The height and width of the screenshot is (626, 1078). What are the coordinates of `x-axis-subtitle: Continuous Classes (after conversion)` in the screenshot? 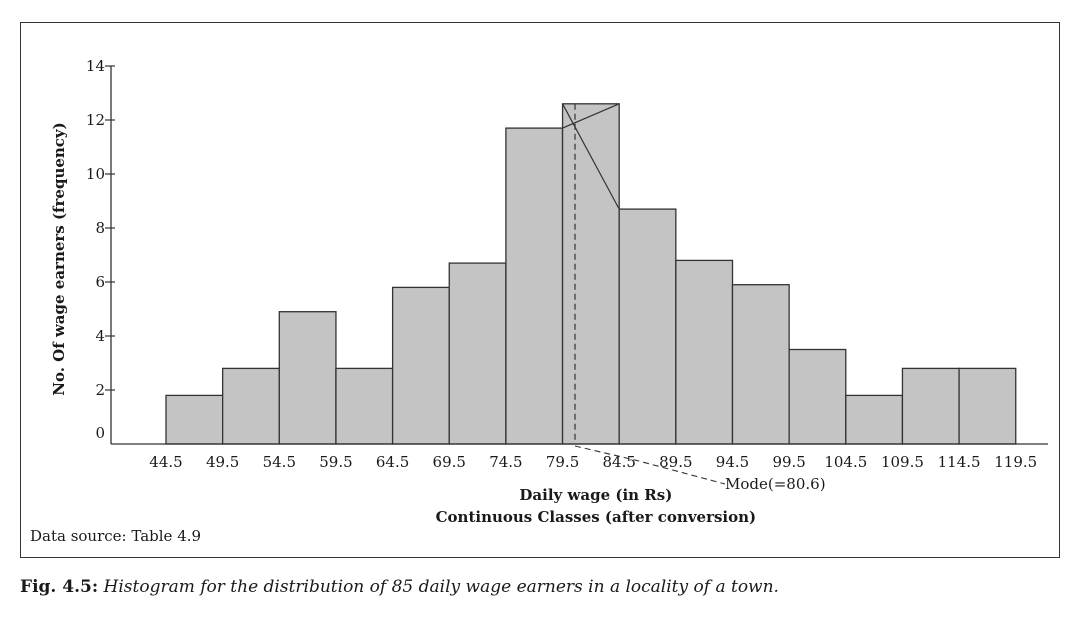 It's located at (596, 517).